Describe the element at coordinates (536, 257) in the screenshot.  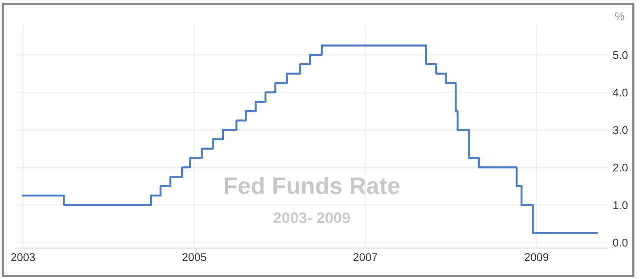
I see `x-tick-label: 2009` at that location.